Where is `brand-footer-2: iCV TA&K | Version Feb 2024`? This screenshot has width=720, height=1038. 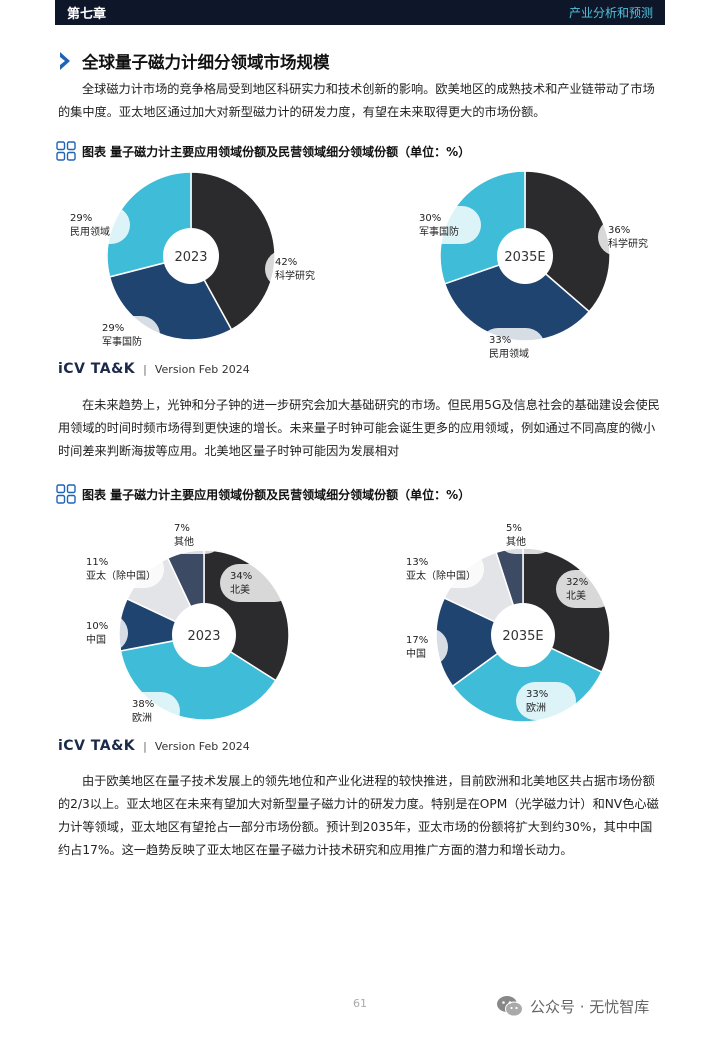
brand-footer-2: iCV TA&K | Version Feb 2024 is located at coordinates (154, 746).